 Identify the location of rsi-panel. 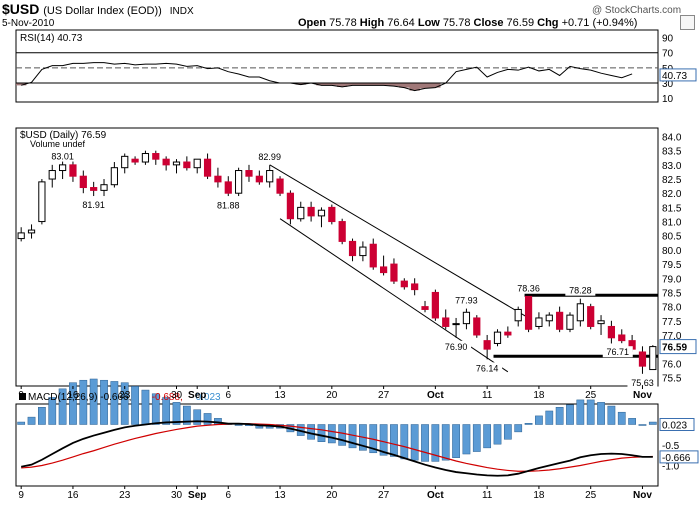
(337, 66).